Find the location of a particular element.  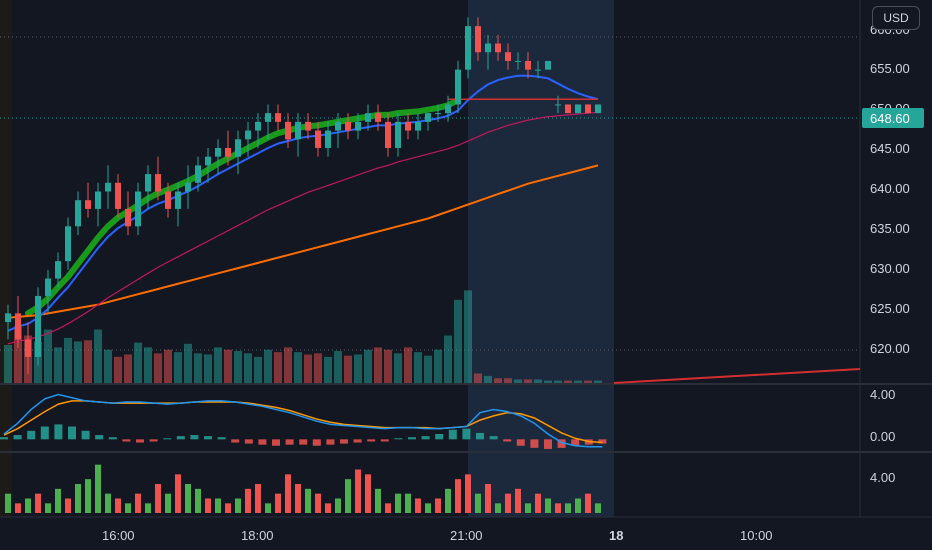

currency-button: USD is located at coordinates (896, 18).